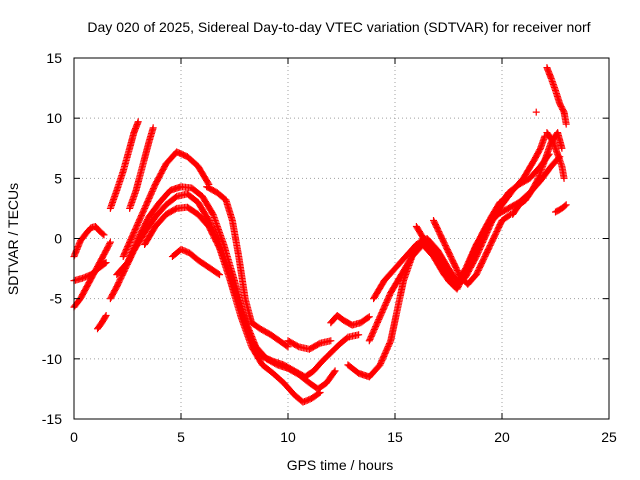 This screenshot has height=480, width=640. What do you see at coordinates (181, 437) in the screenshot?
I see `x-tick-label: 5` at bounding box center [181, 437].